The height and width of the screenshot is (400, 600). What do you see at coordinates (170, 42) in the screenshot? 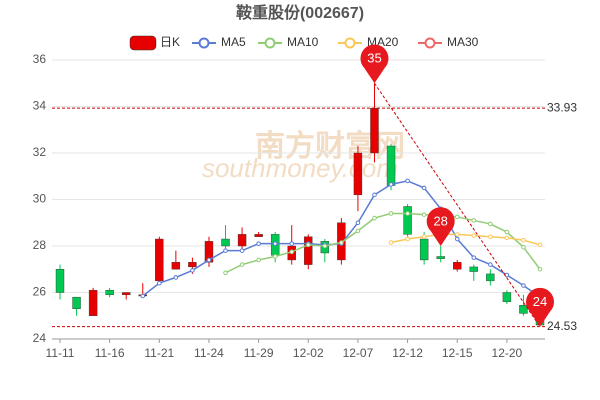
I see `legend-label: 日K` at bounding box center [170, 42].